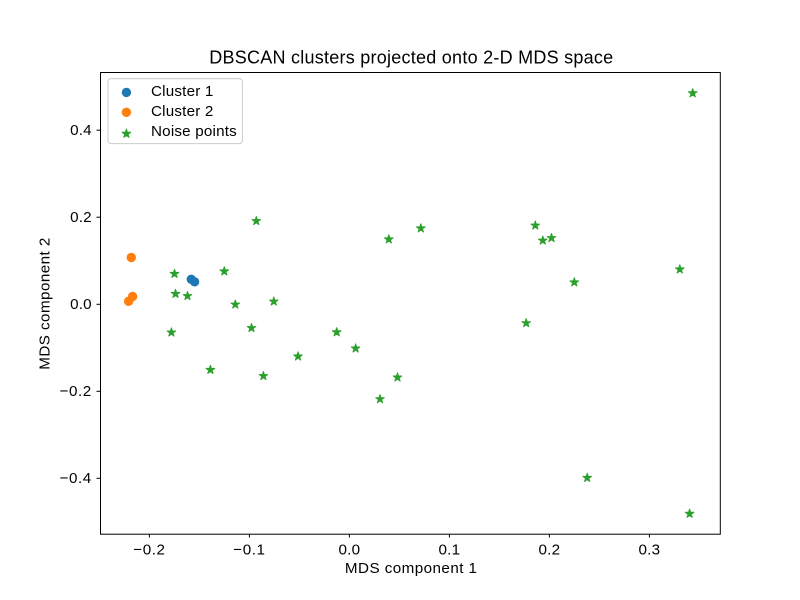 The height and width of the screenshot is (600, 800). I want to click on svg-text: Cluster 1, so click(182, 91).